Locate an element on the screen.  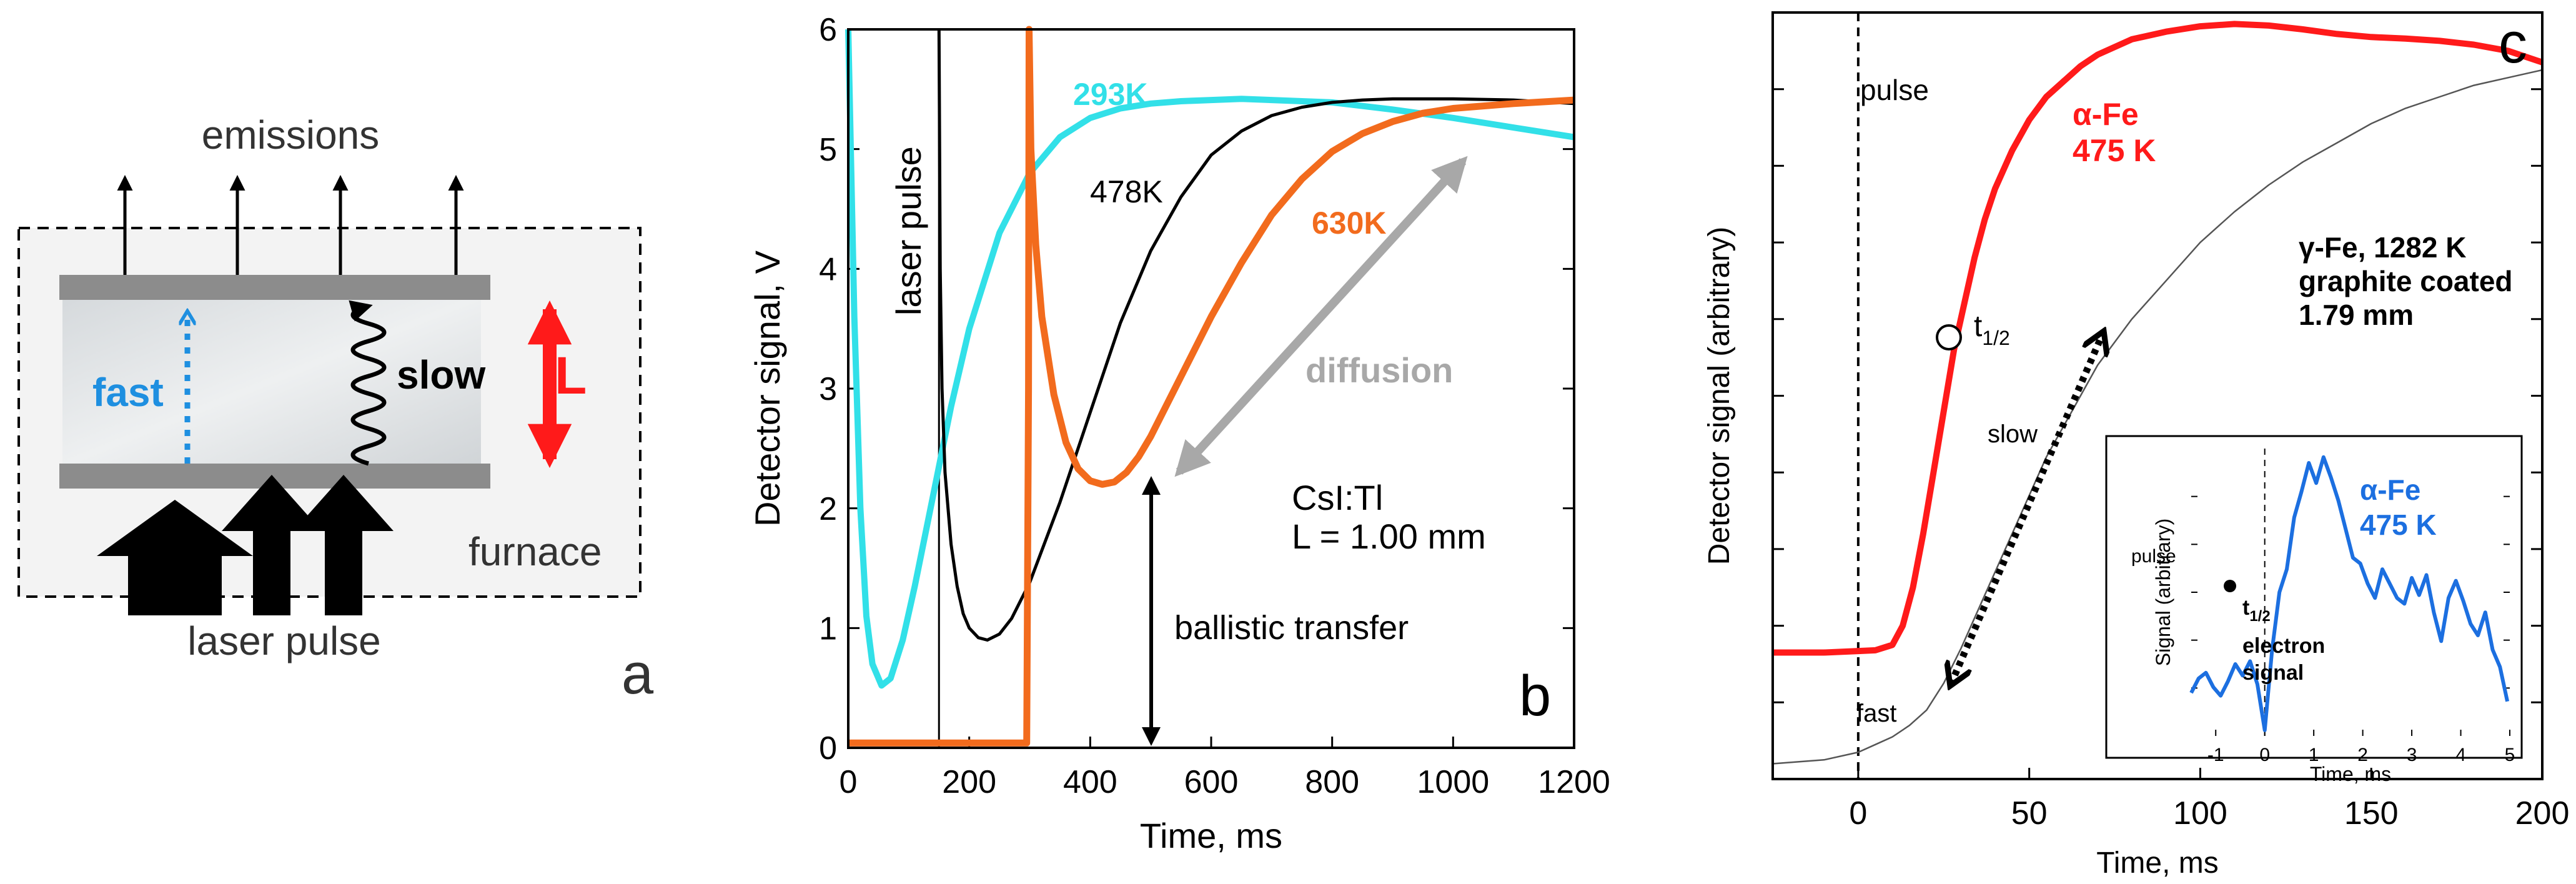
alpha-fe-temp: 475 K is located at coordinates (2114, 151).